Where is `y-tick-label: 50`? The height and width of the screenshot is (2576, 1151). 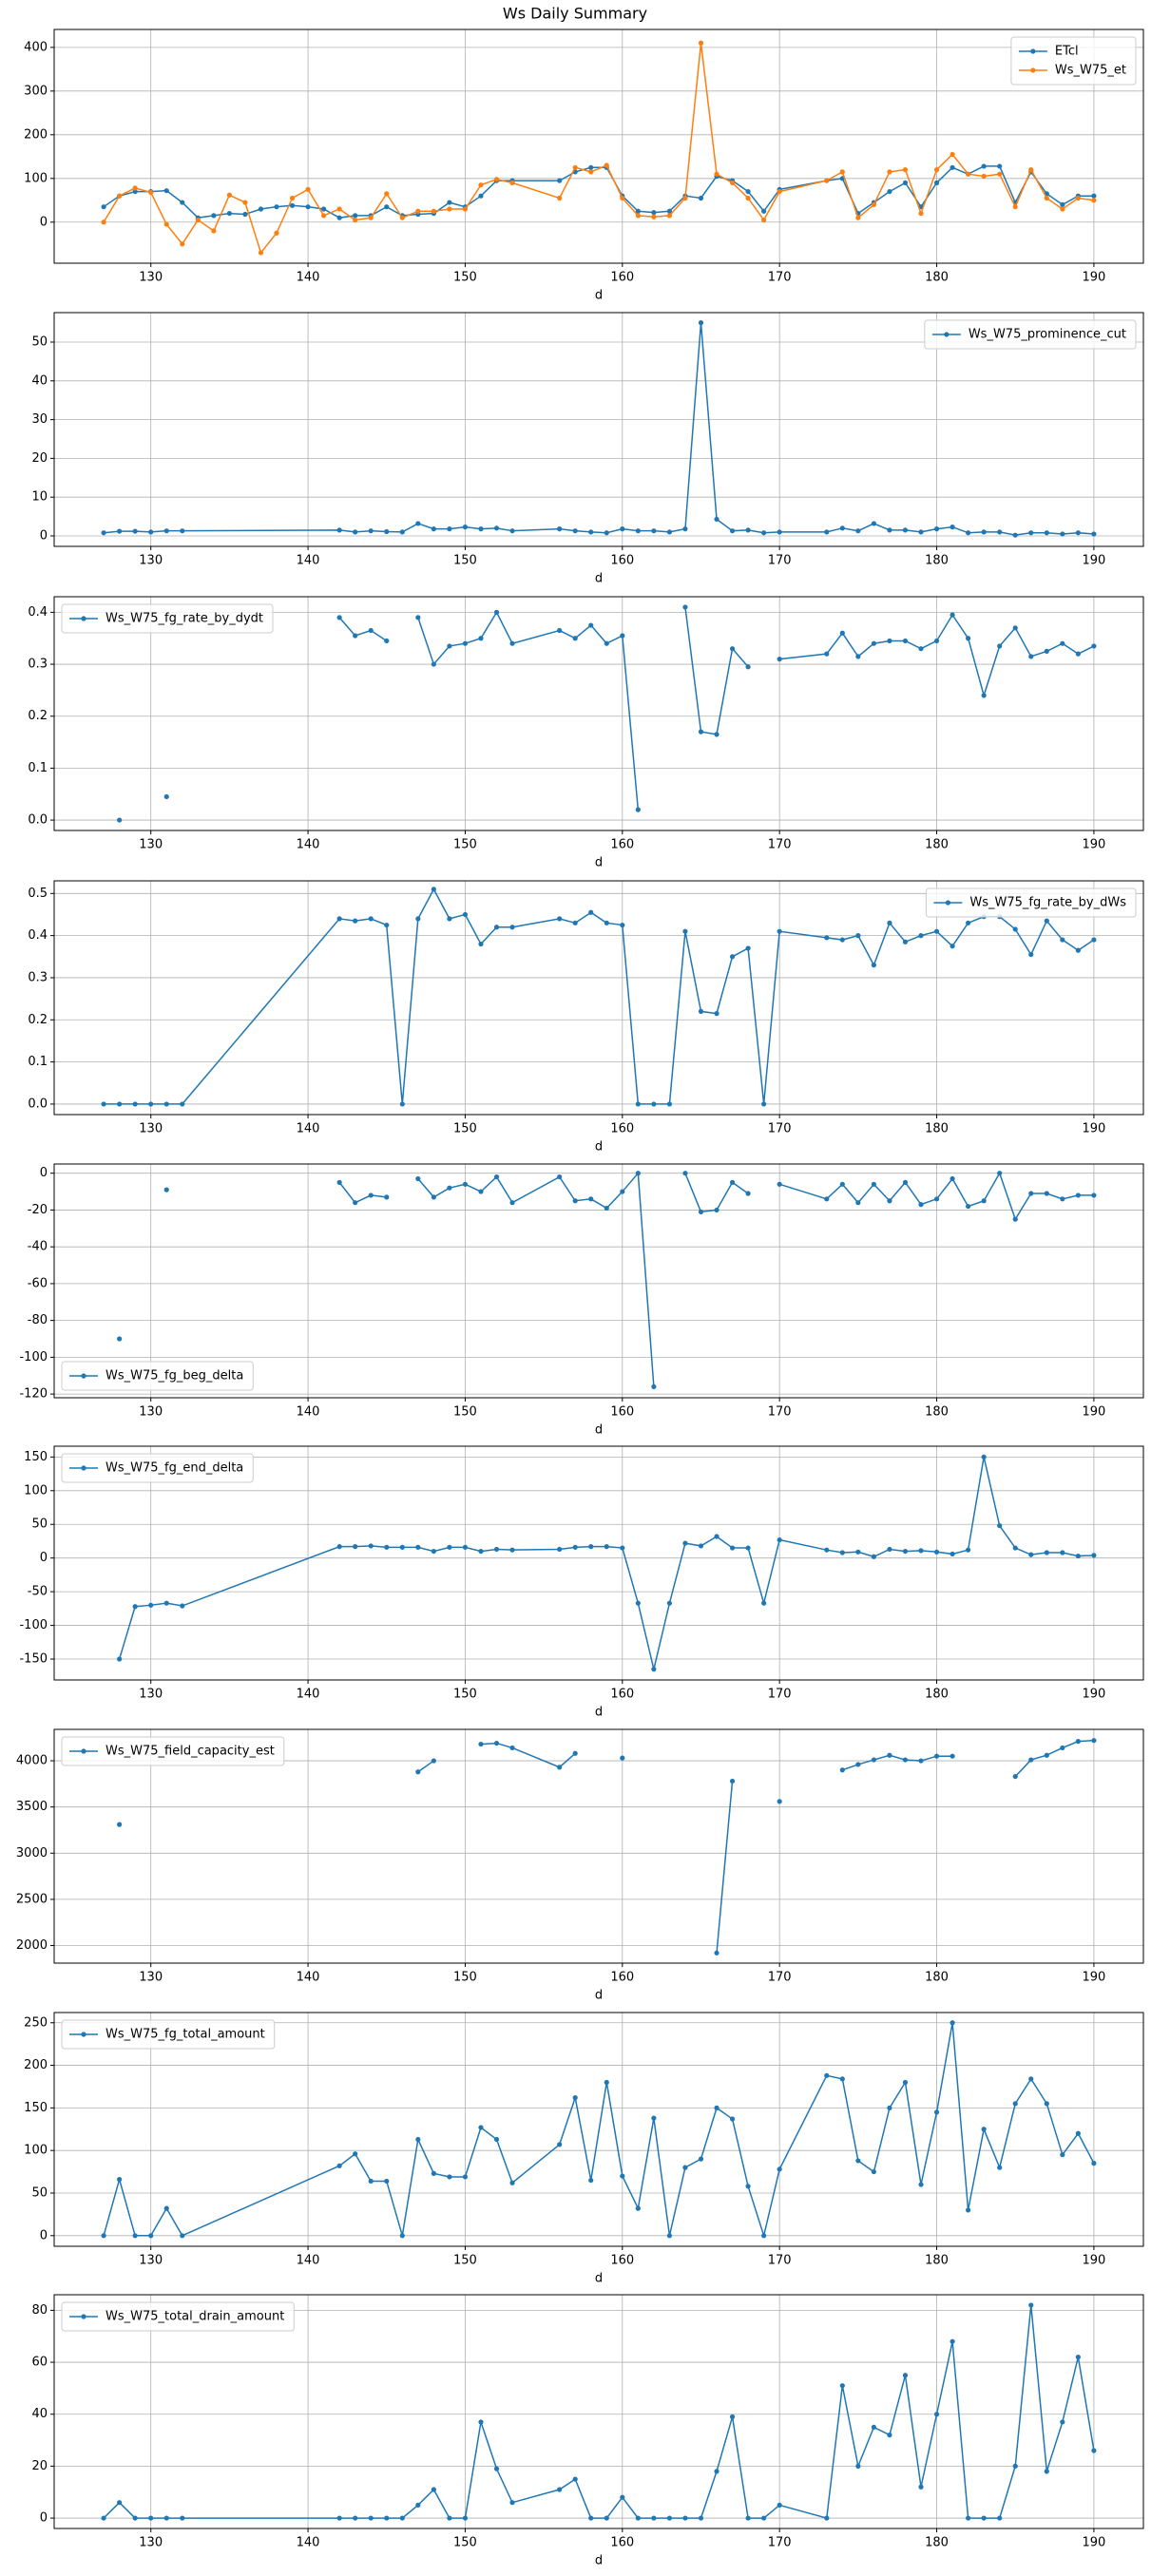
y-tick-label: 50 is located at coordinates (40, 1524).